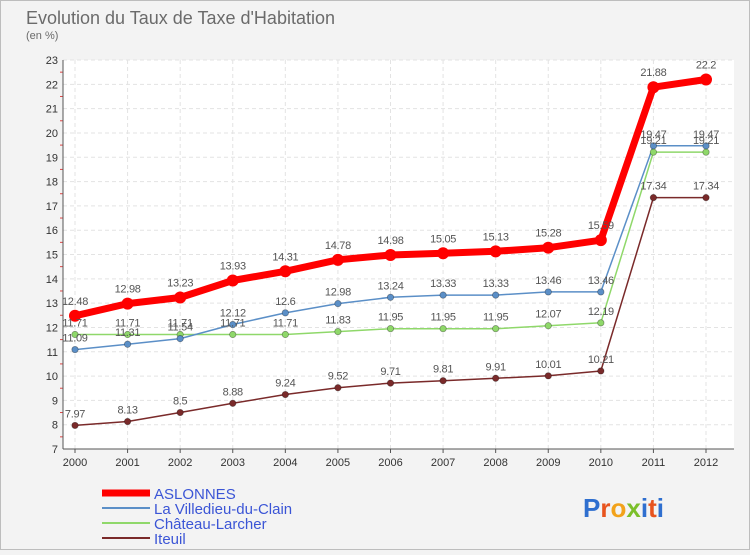  I want to click on data-label: 14.98, so click(390, 241).